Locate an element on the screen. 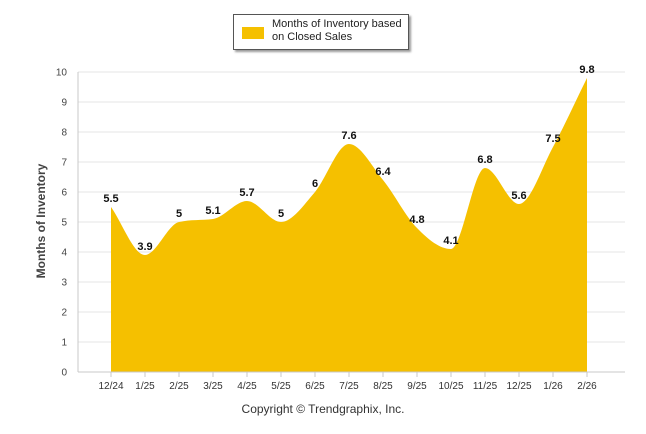  x-tick-label: 11/25 is located at coordinates (485, 386).